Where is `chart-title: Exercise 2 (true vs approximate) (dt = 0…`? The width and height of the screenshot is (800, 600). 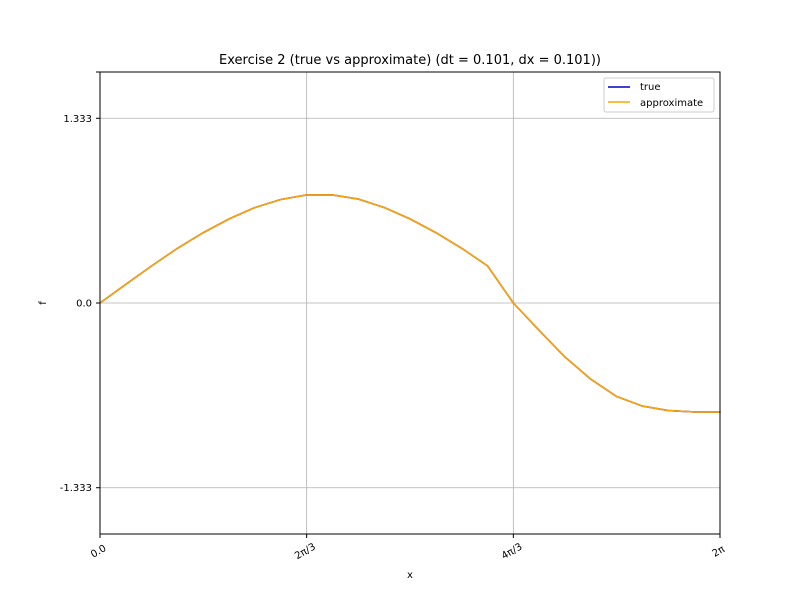
chart-title: Exercise 2 (true vs approximate) (dt = 0… is located at coordinates (410, 60).